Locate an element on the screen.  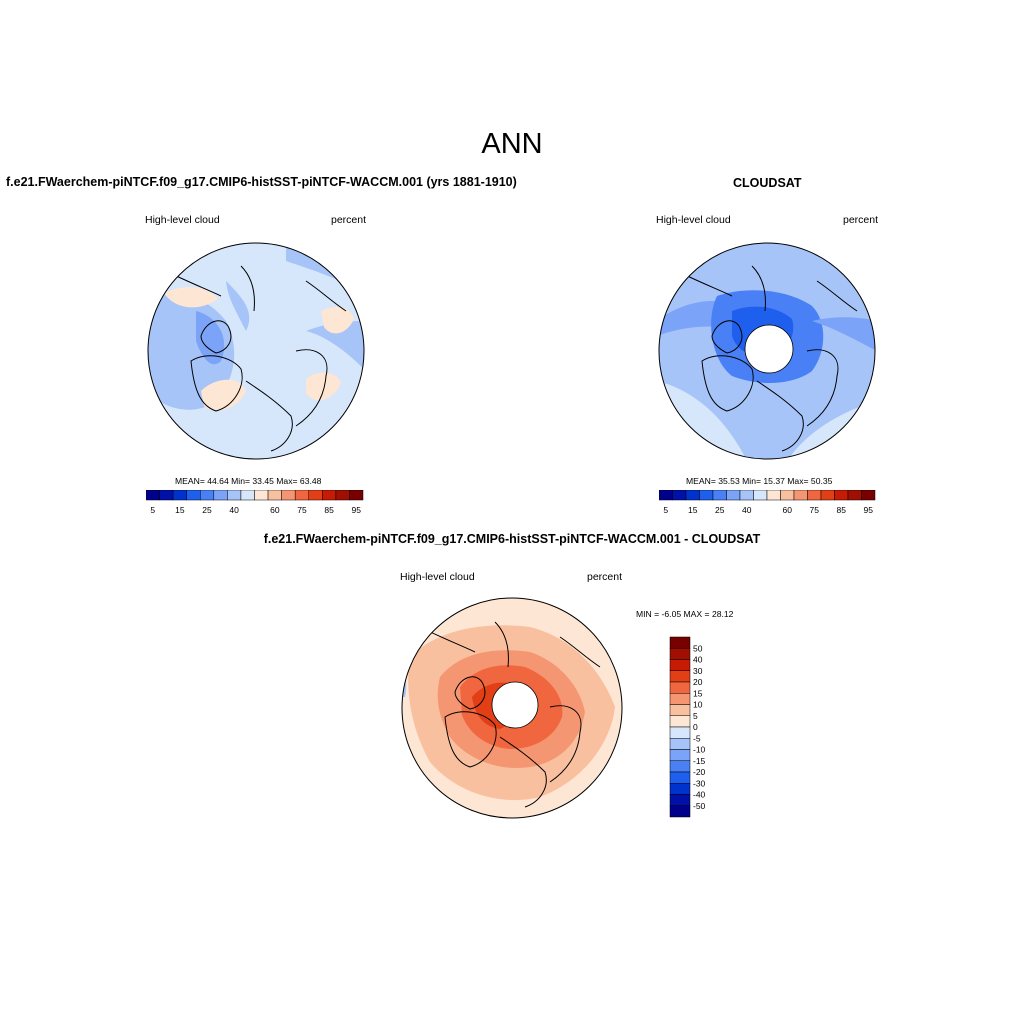
panel-2-variable-label: High-level cloud is located at coordinates (693, 220).